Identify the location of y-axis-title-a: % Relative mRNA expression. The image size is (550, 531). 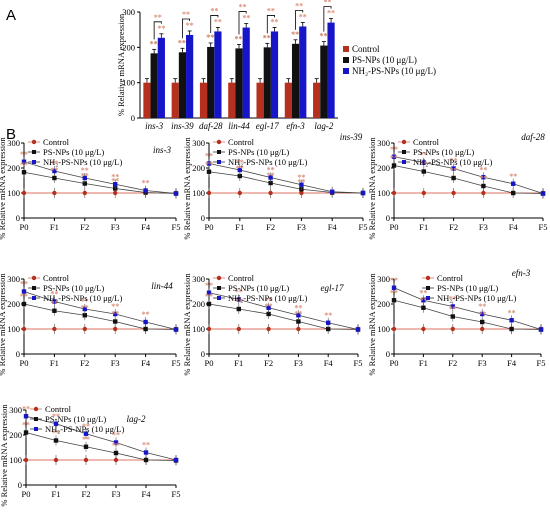
(121, 64).